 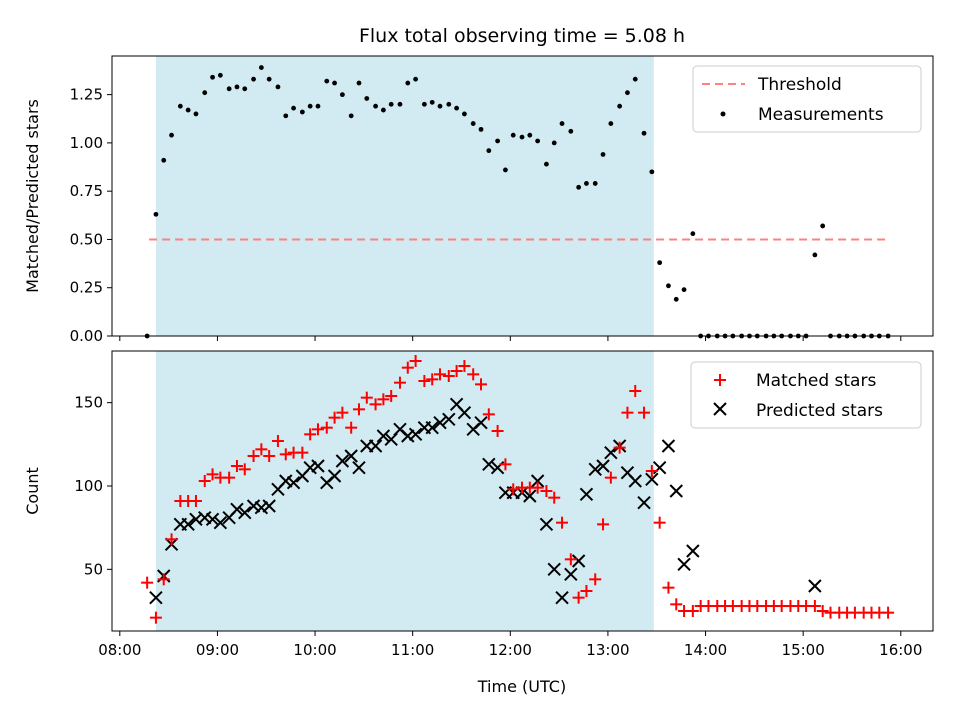 I want to click on y-tick-label: 100, so click(x=88, y=486).